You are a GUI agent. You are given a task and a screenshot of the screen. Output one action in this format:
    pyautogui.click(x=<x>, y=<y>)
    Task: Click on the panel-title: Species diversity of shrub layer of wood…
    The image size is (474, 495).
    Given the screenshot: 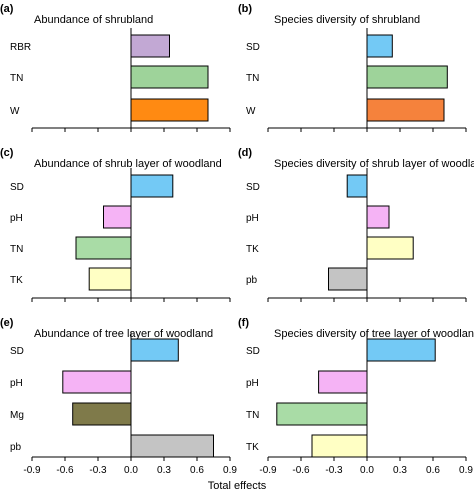 What is the action you would take?
    pyautogui.click(x=374, y=164)
    